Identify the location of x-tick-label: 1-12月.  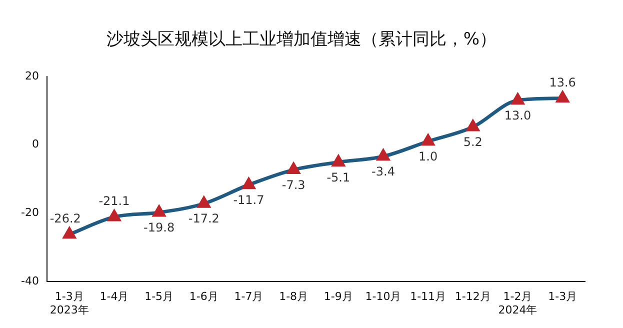
(472, 297).